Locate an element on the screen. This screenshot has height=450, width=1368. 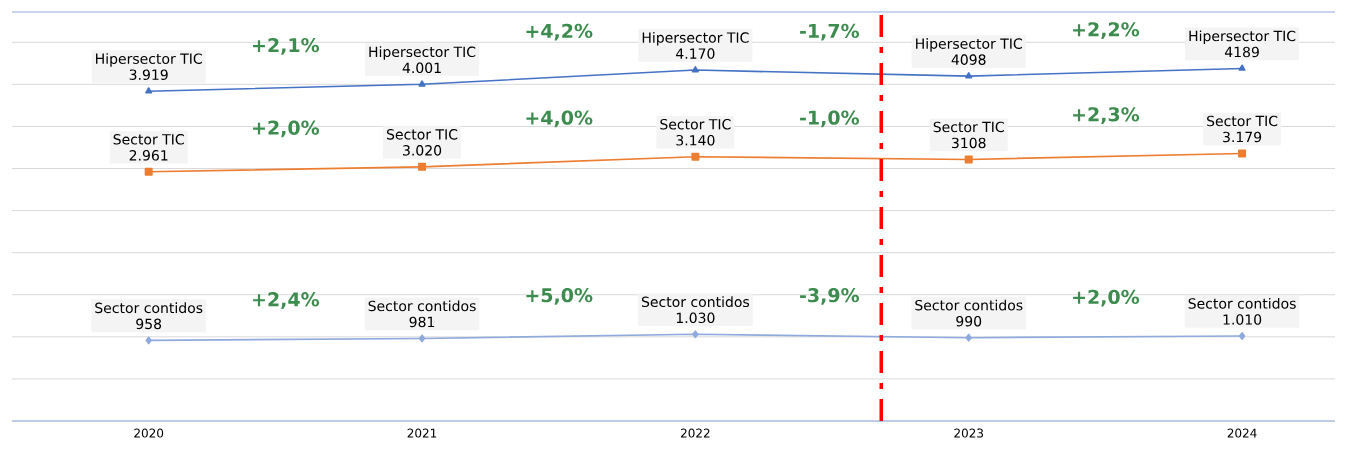
annotation: -1,7% is located at coordinates (830, 32).